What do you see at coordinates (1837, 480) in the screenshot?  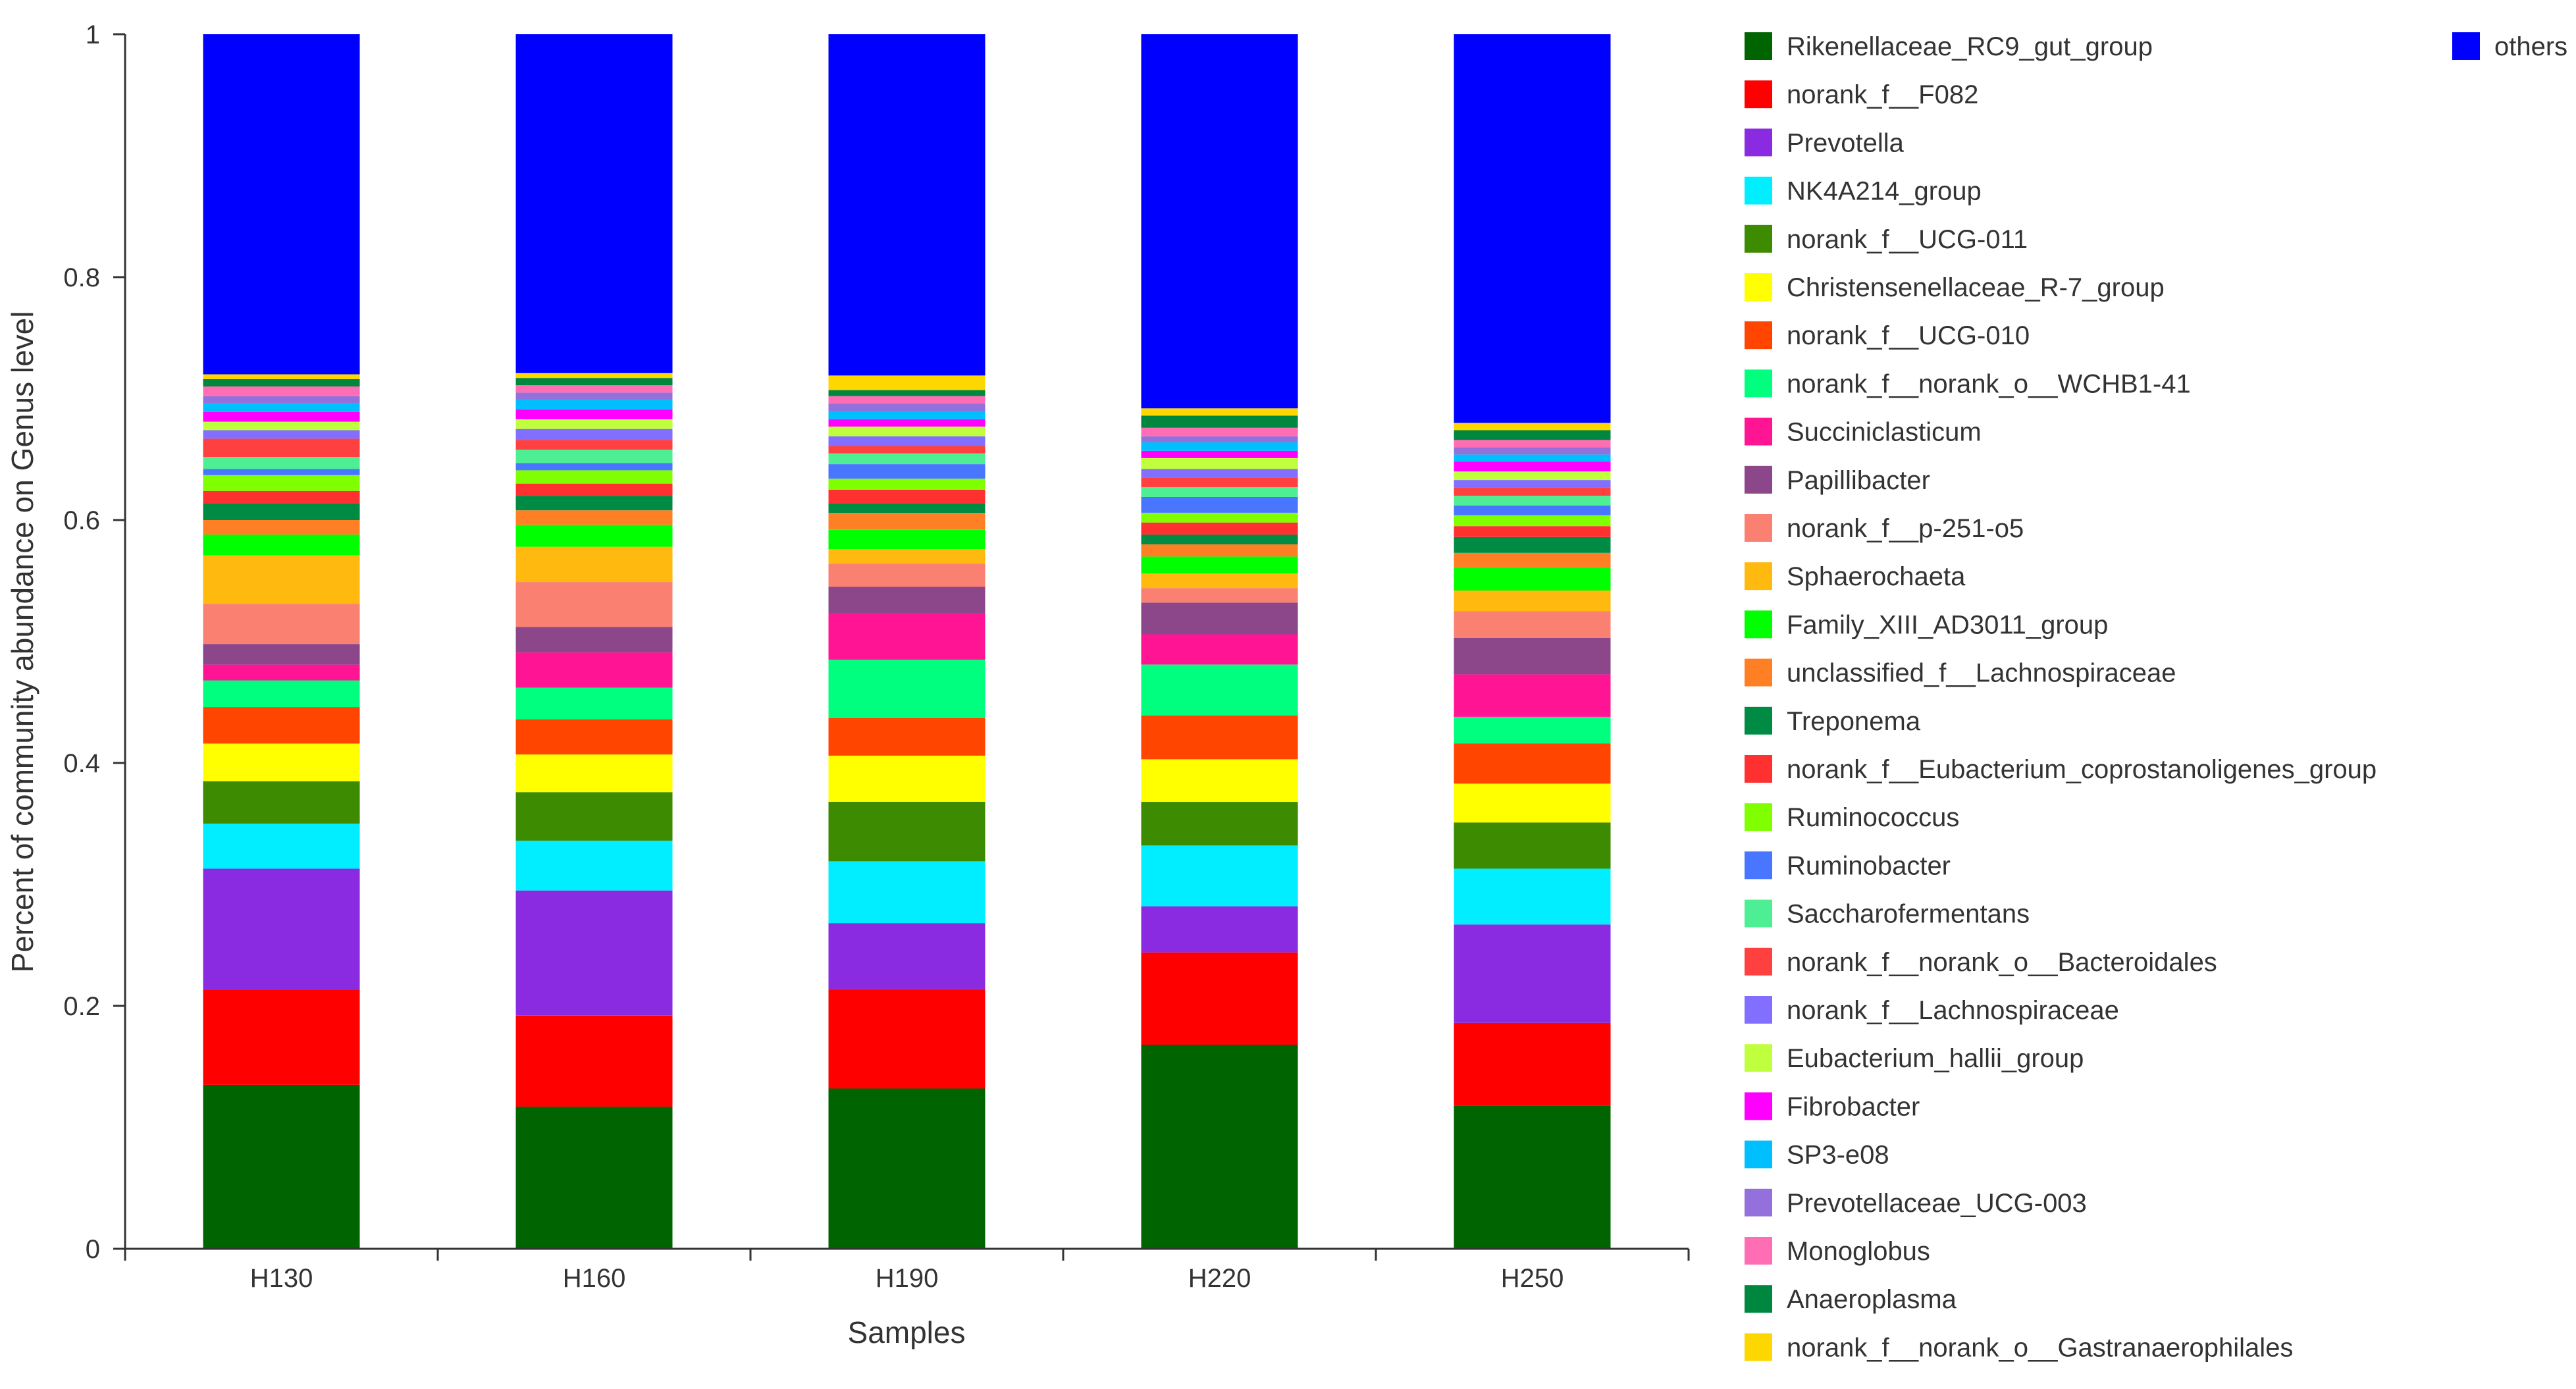 I see `legend-item: Papillibacter` at bounding box center [1837, 480].